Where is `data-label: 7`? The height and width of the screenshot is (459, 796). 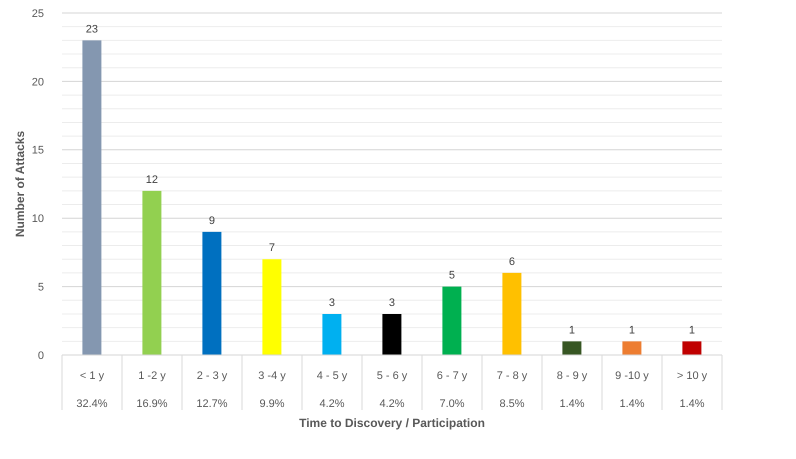
data-label: 7 is located at coordinates (271, 248).